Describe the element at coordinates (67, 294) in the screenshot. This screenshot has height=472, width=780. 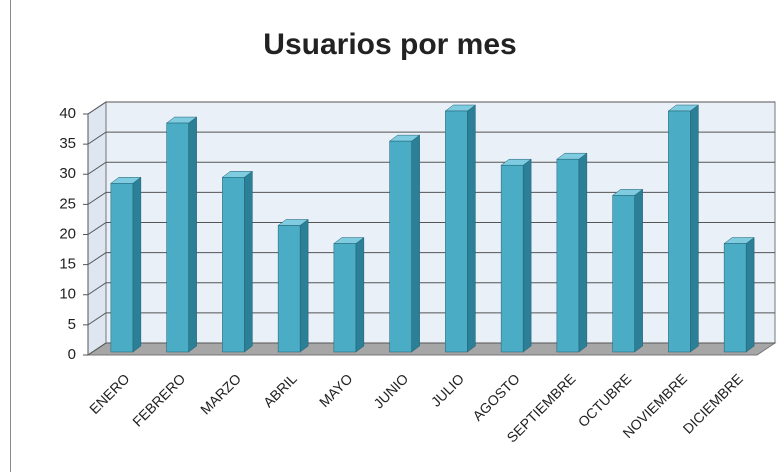
I see `y-tick-label: 10` at that location.